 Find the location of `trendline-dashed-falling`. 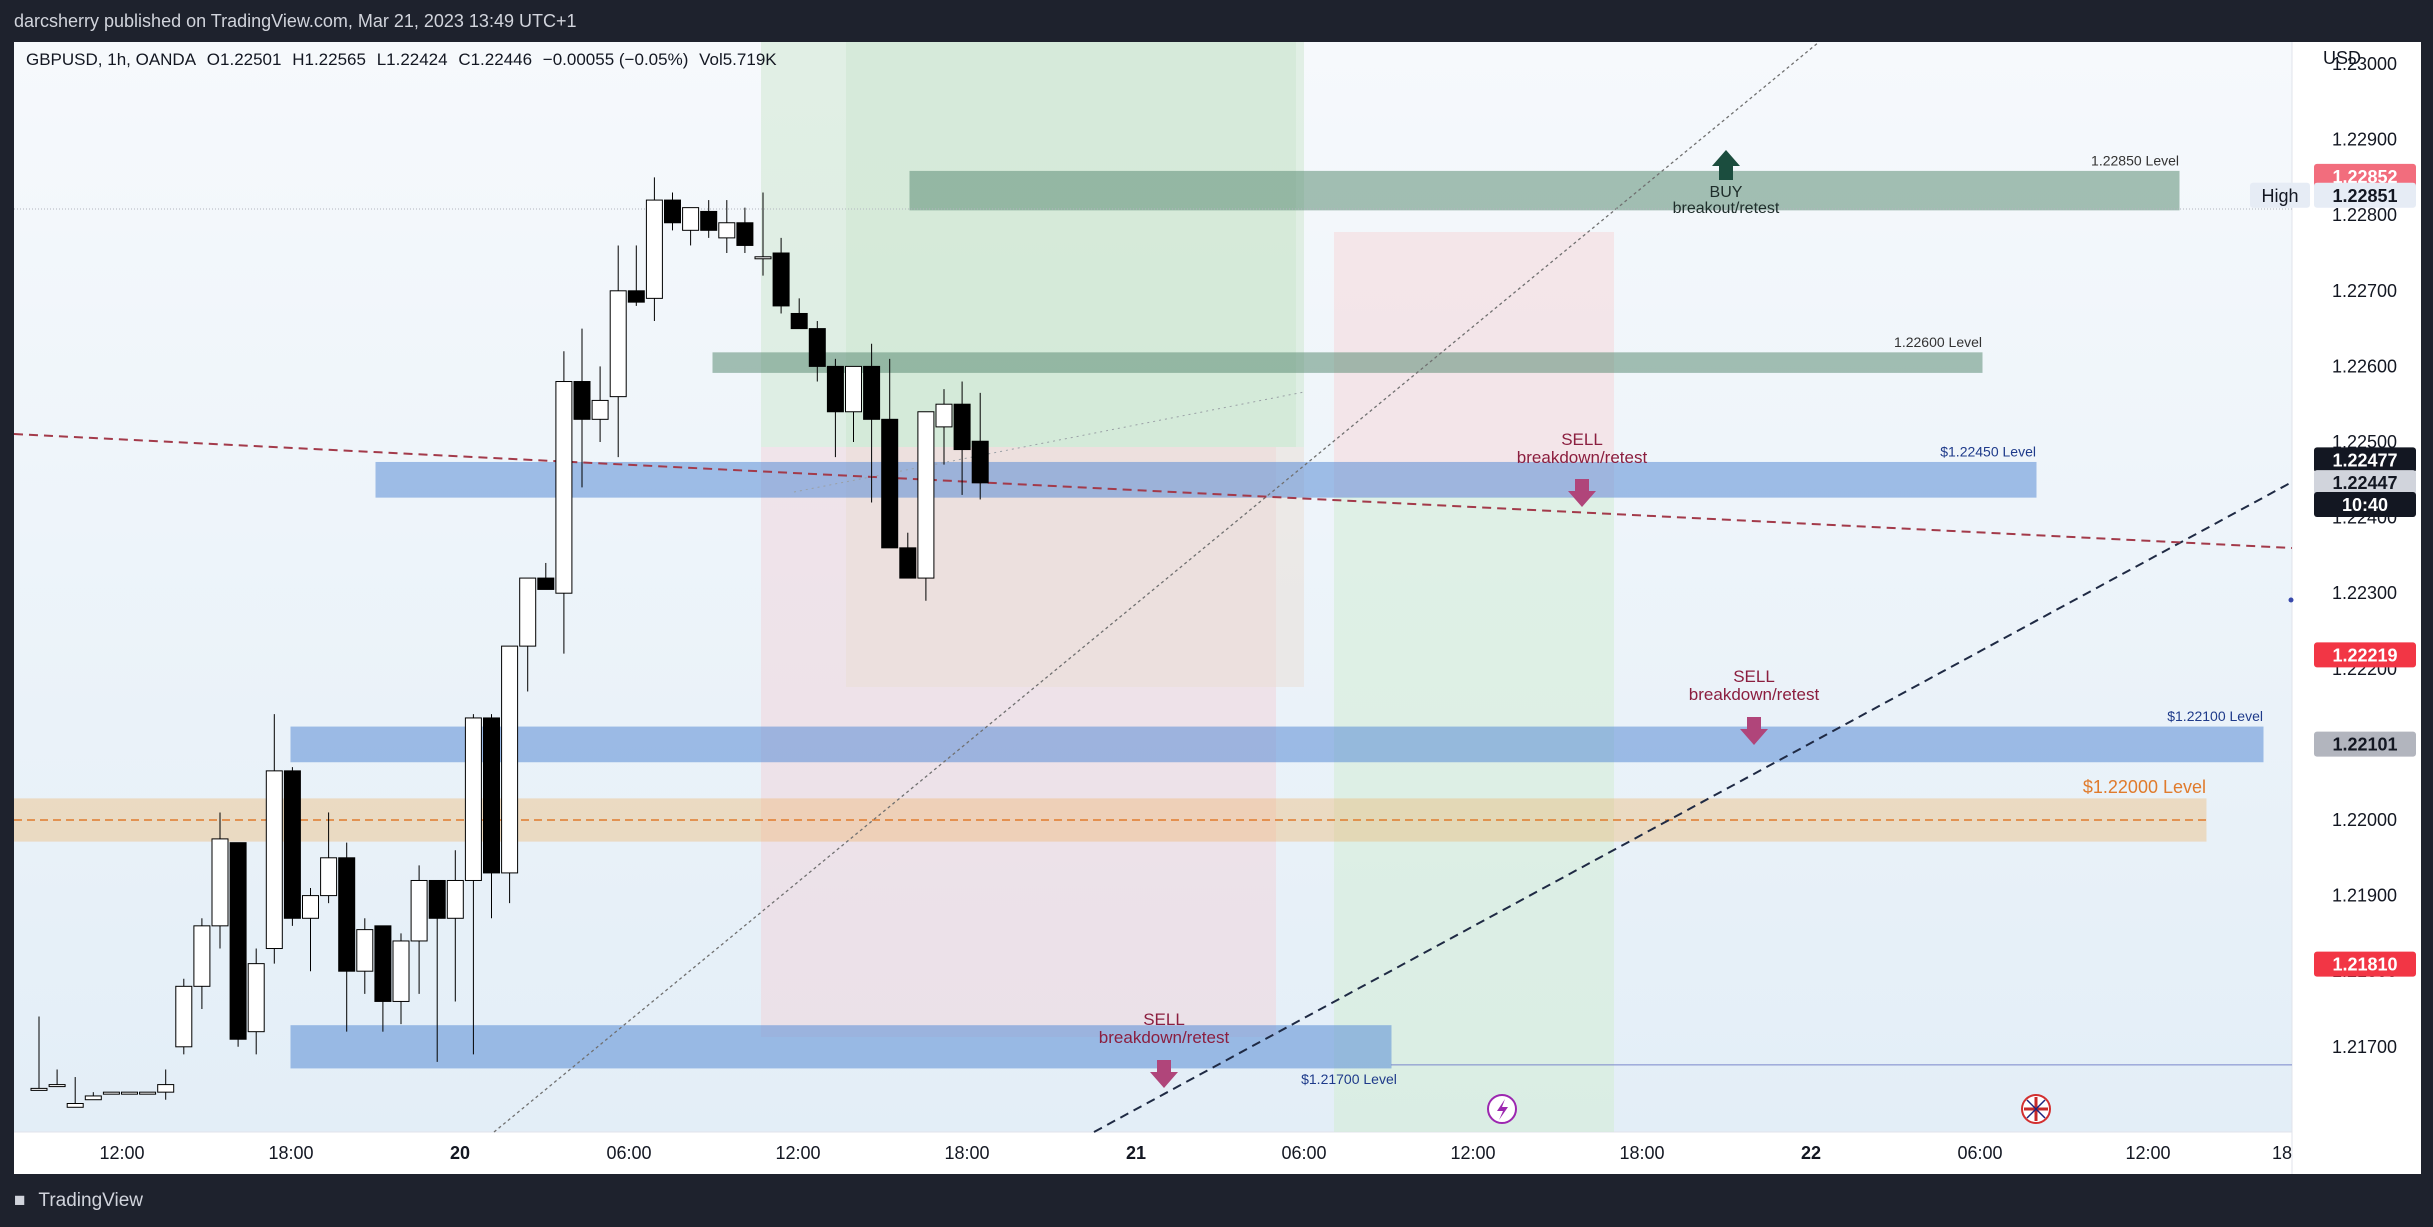

trendline-dashed-falling is located at coordinates (1153, 491).